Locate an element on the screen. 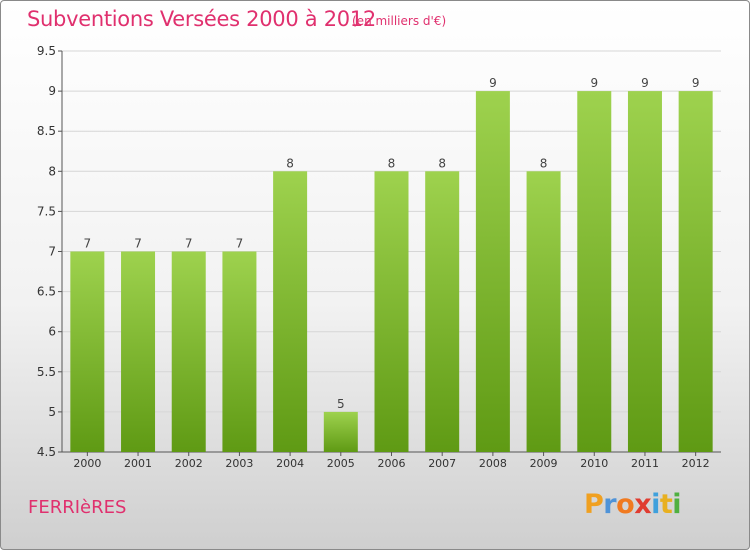  bar-2004 is located at coordinates (290, 312).